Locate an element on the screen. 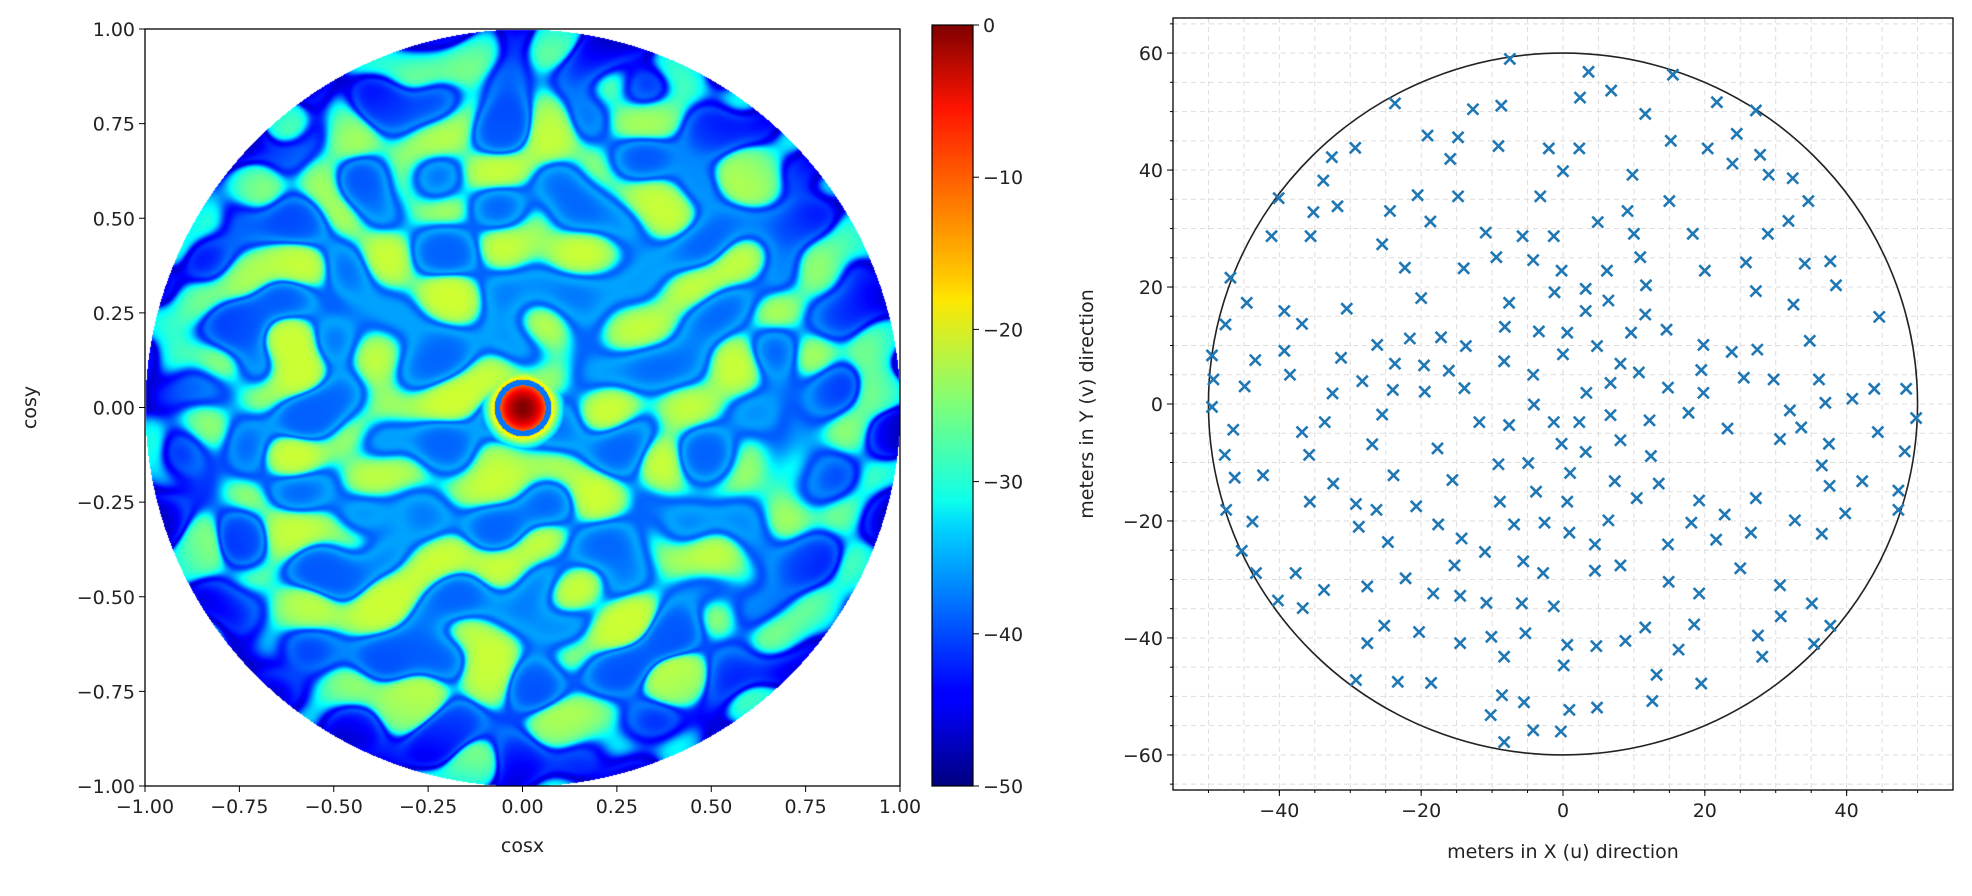 The height and width of the screenshot is (896, 1972). y-tick-label: 20 is located at coordinates (1151, 288).